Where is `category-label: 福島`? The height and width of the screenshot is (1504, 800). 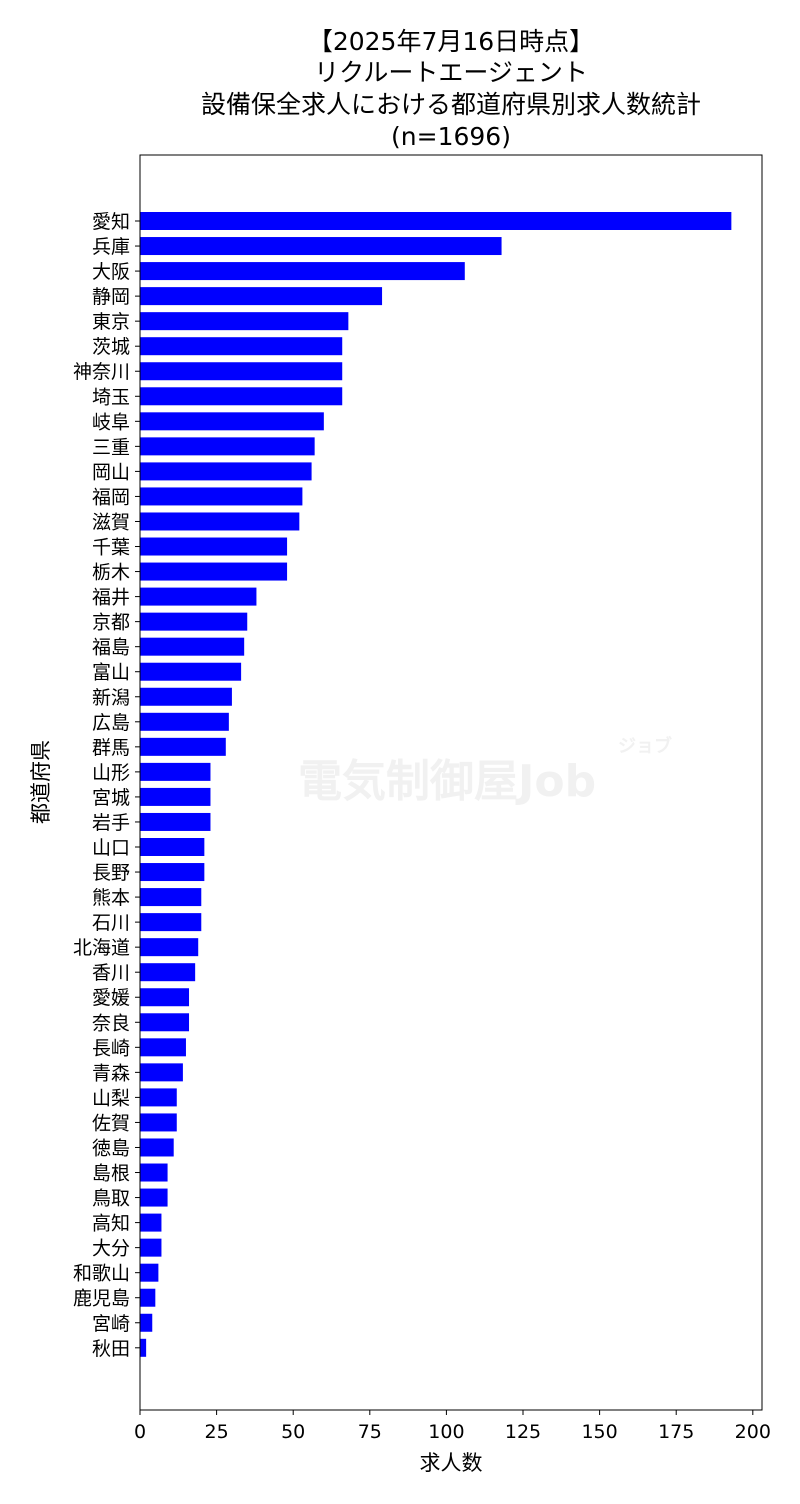
category-label: 福島 is located at coordinates (111, 648).